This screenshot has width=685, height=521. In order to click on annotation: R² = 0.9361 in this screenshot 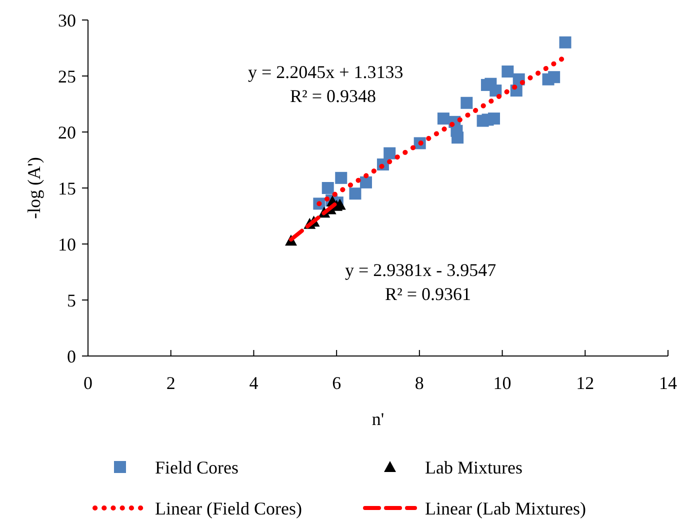, I will do `click(428, 294)`.